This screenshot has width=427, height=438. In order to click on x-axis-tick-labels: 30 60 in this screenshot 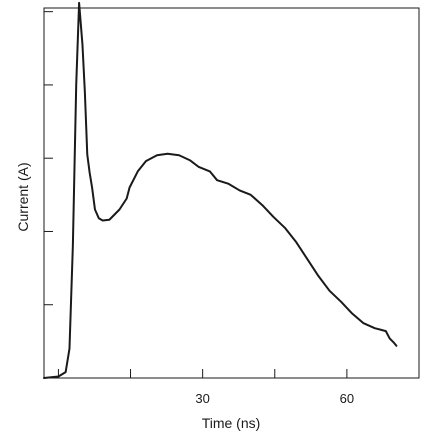, I will do `click(274, 398)`.